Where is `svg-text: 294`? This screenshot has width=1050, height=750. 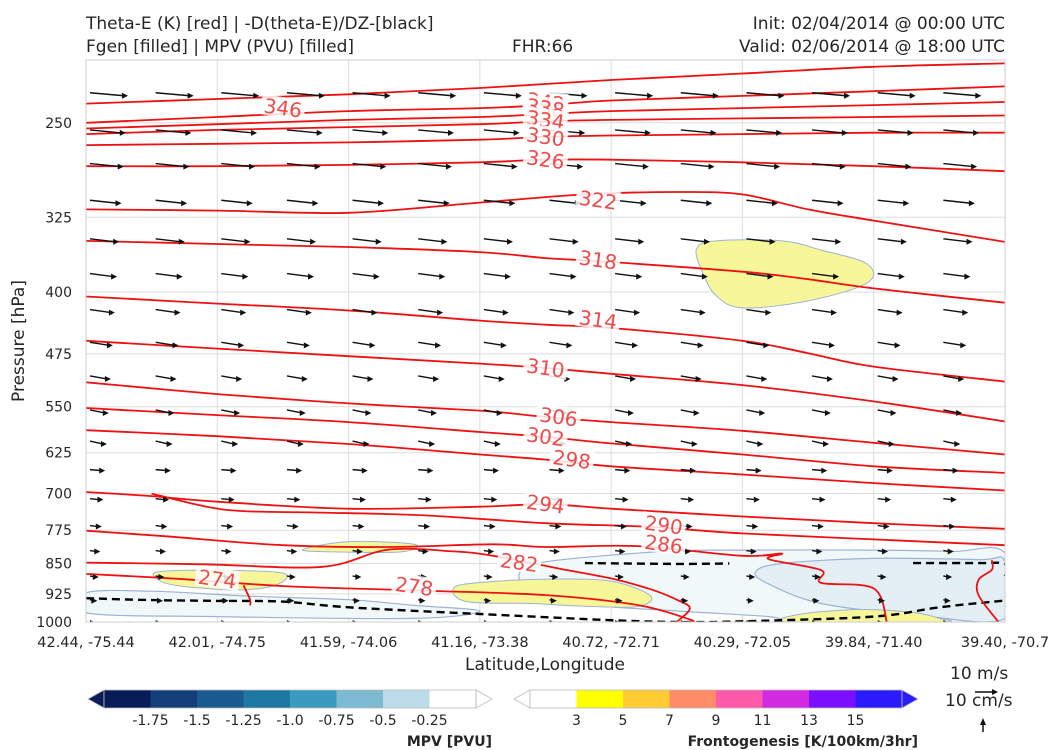 svg-text: 294 is located at coordinates (545, 504).